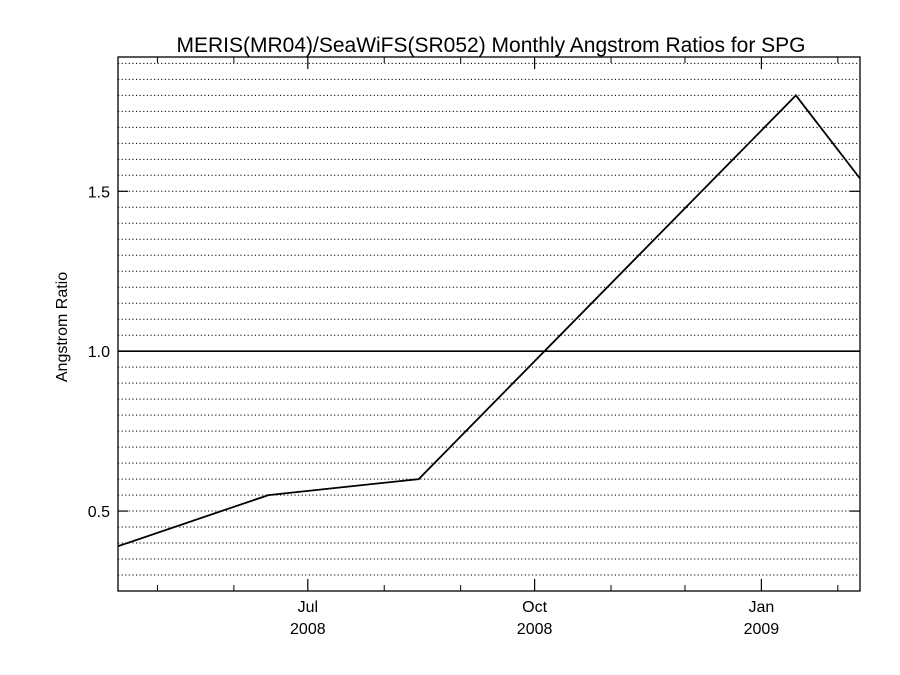  Describe the element at coordinates (534, 607) in the screenshot. I see `x-tick-label-month: Oct` at that location.